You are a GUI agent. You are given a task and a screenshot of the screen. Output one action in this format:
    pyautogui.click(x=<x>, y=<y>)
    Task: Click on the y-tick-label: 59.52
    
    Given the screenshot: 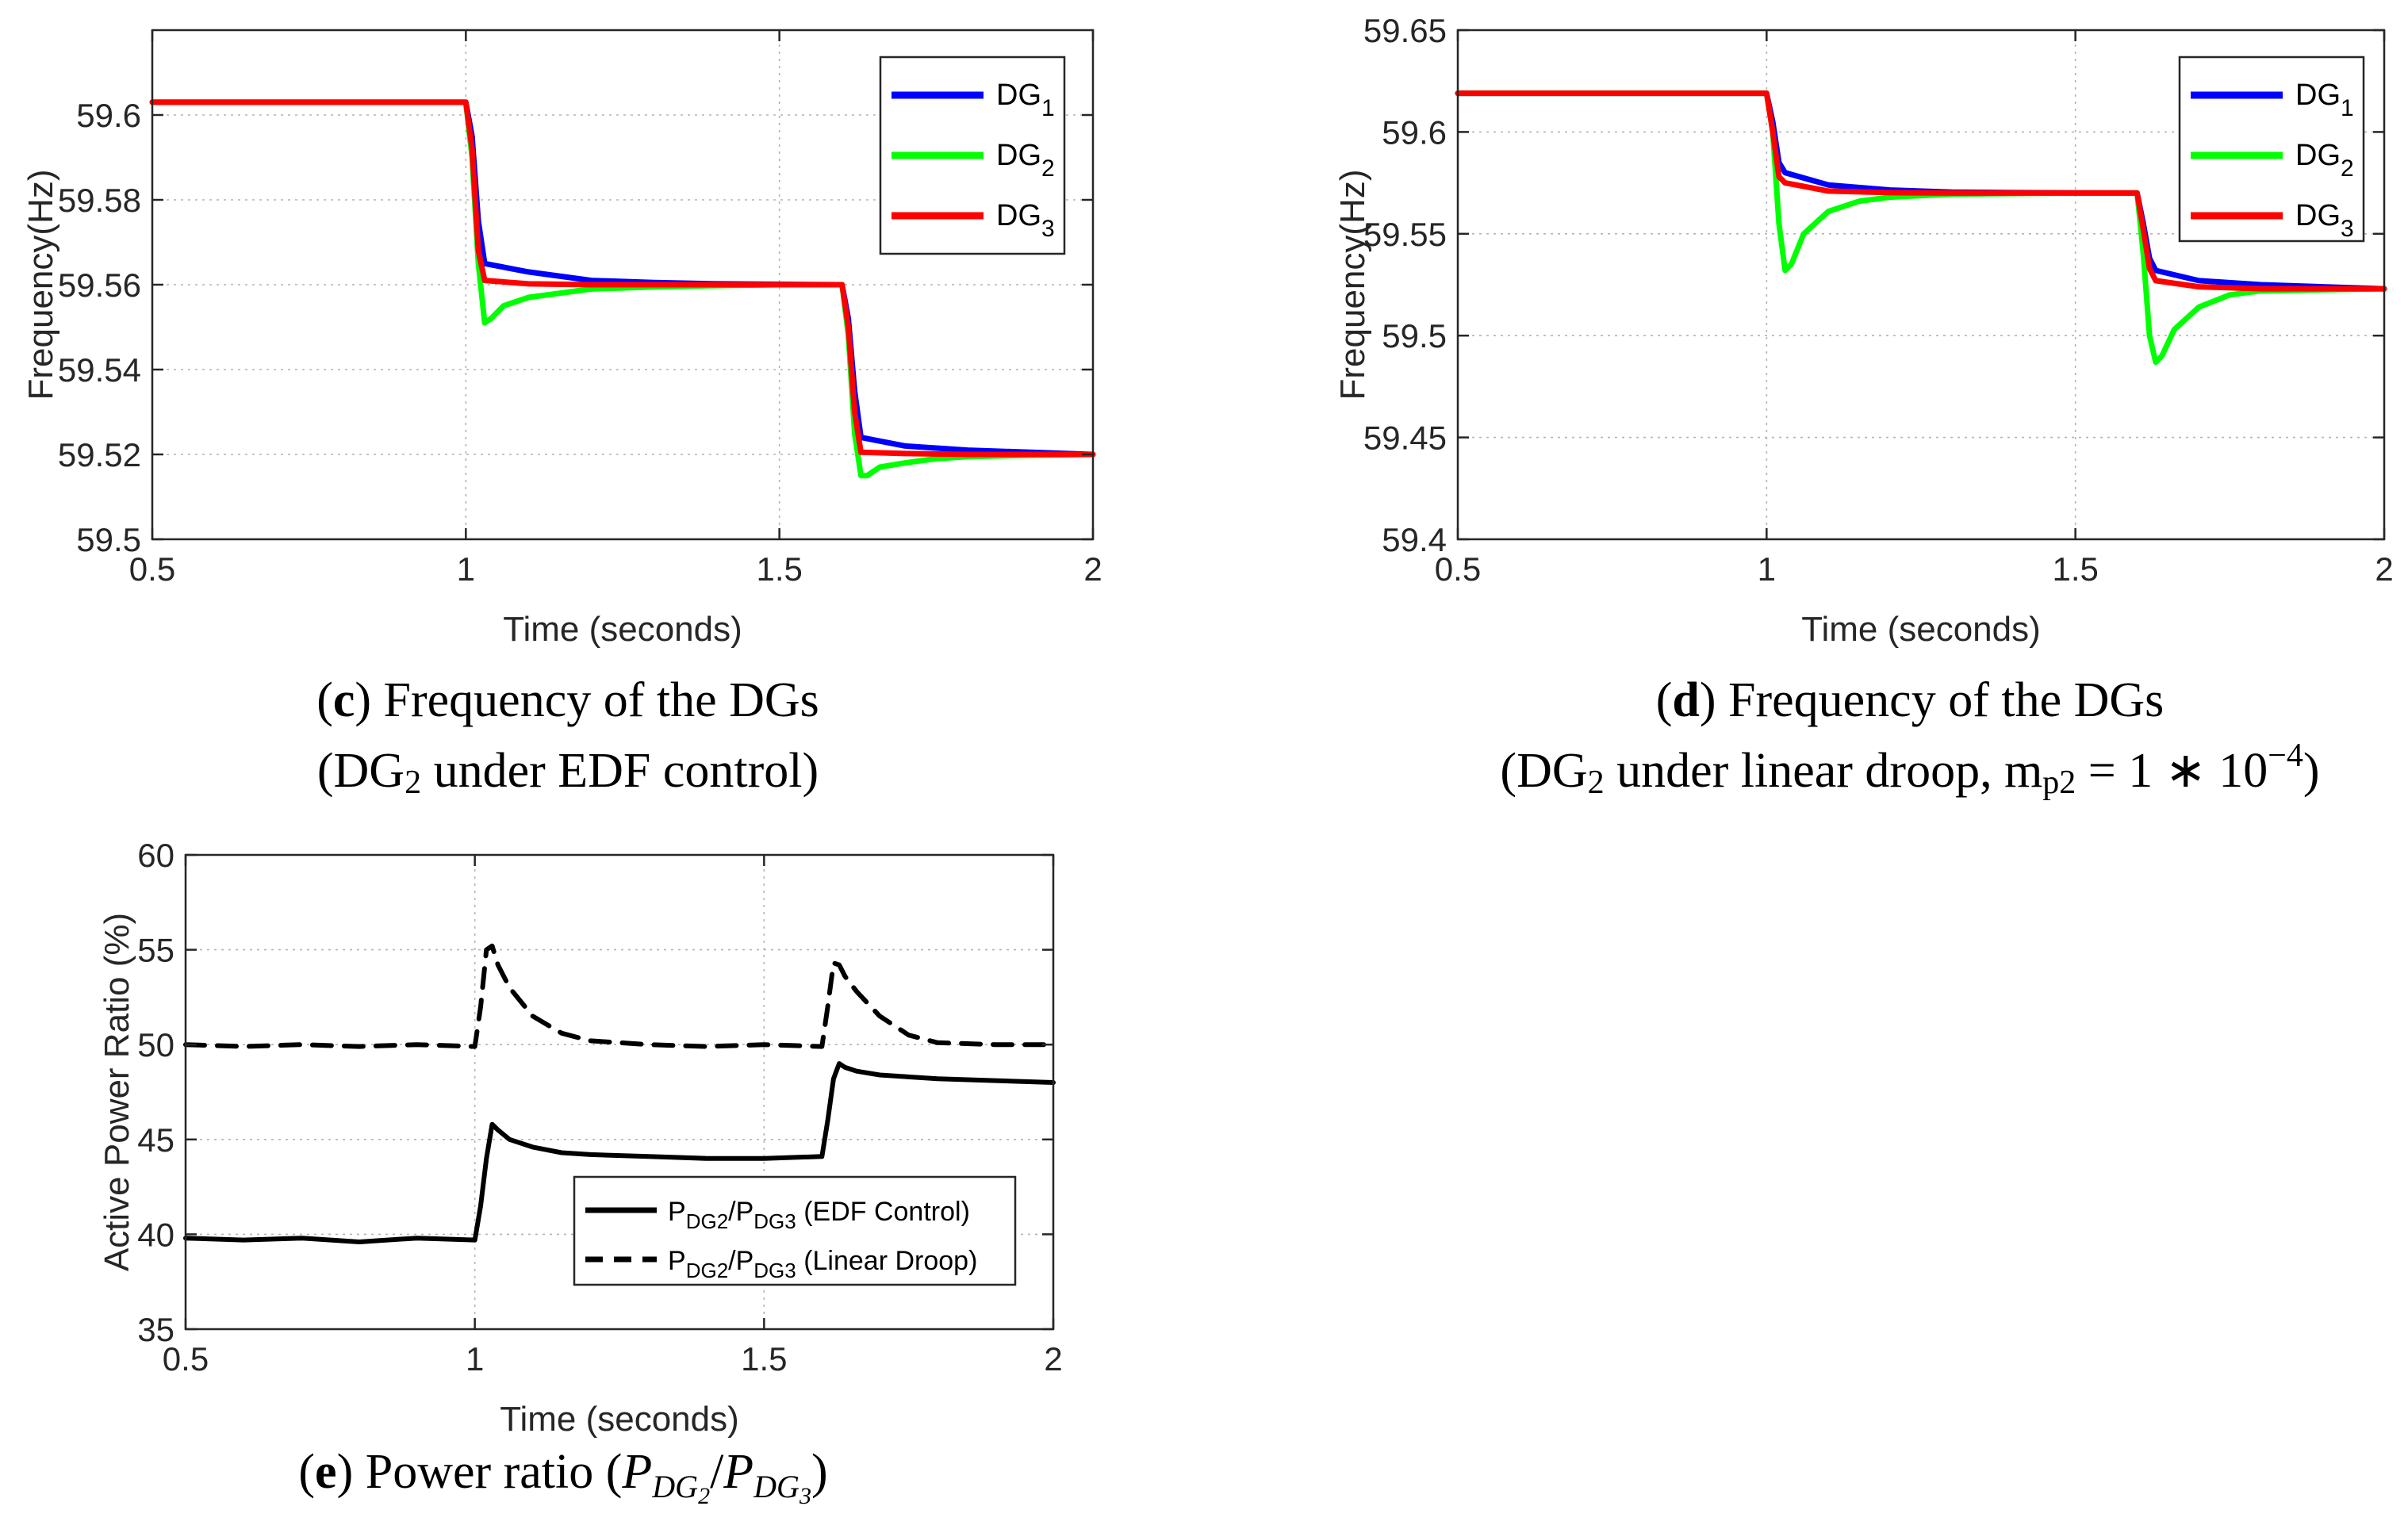 What is the action you would take?
    pyautogui.click(x=99, y=454)
    